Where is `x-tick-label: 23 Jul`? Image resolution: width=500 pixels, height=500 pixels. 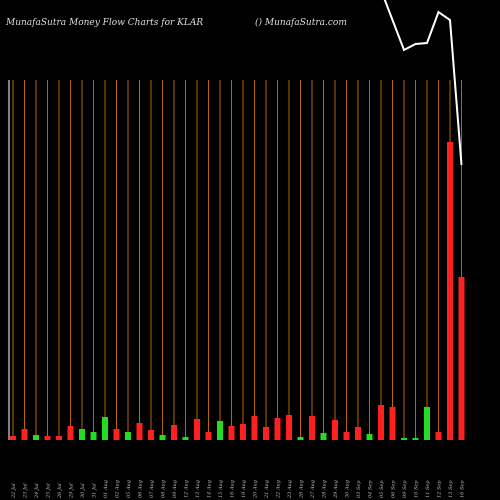 x-tick-label: 23 Jul is located at coordinates (26, 491).